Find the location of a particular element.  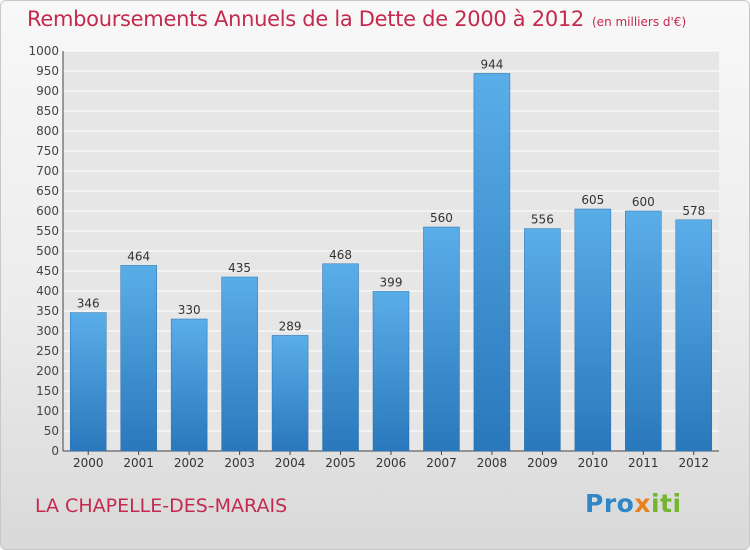

data-label-2003: 435 is located at coordinates (239, 268).